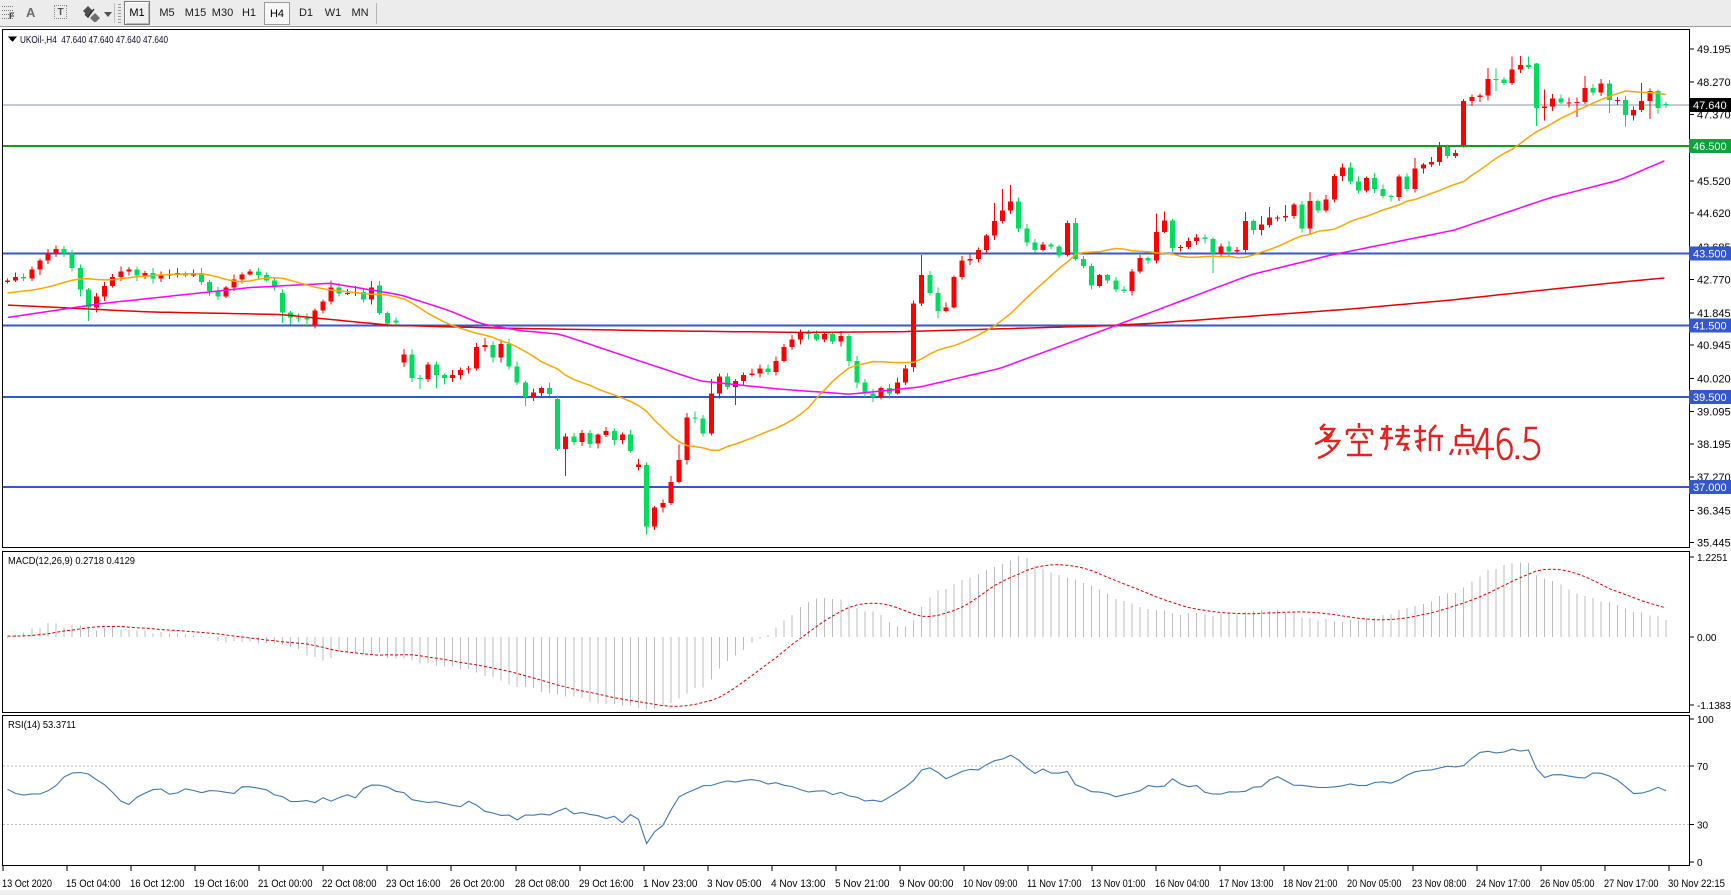  What do you see at coordinates (1714, 116) in the screenshot?
I see `svg-text: 47.370` at bounding box center [1714, 116].